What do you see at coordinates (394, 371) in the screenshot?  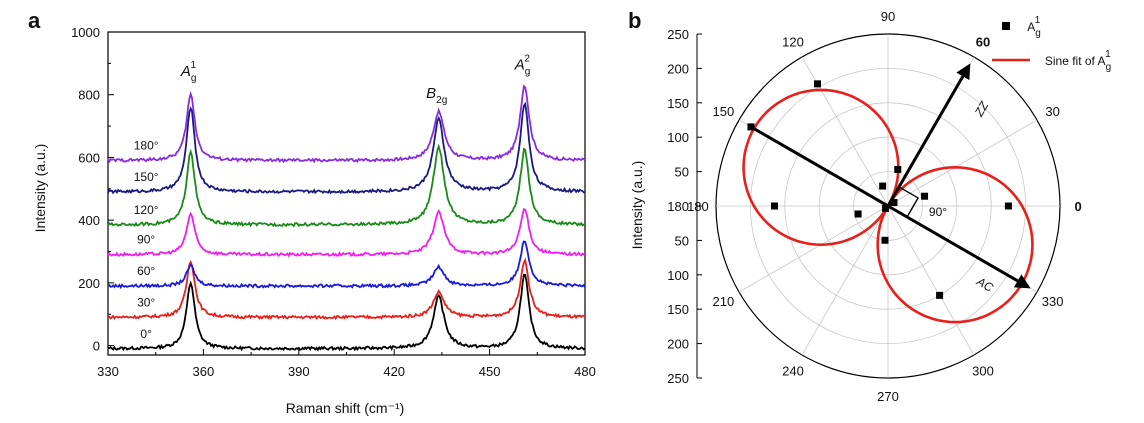 I see `x-tick-label: 420` at bounding box center [394, 371].